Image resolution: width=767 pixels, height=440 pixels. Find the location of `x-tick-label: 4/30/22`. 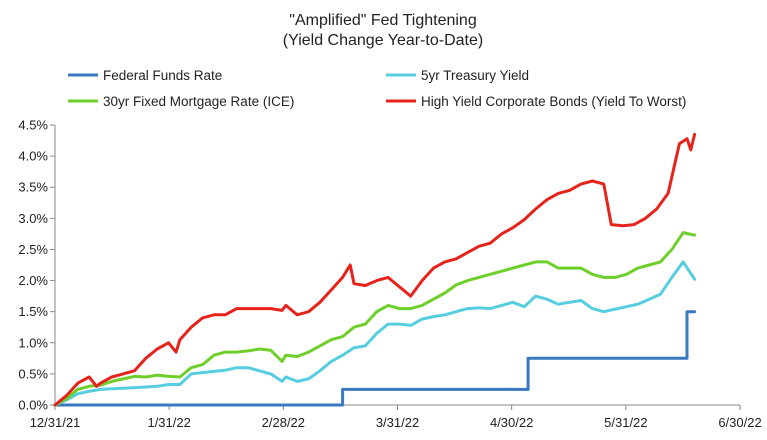

x-tick-label: 4/30/22 is located at coordinates (511, 422).